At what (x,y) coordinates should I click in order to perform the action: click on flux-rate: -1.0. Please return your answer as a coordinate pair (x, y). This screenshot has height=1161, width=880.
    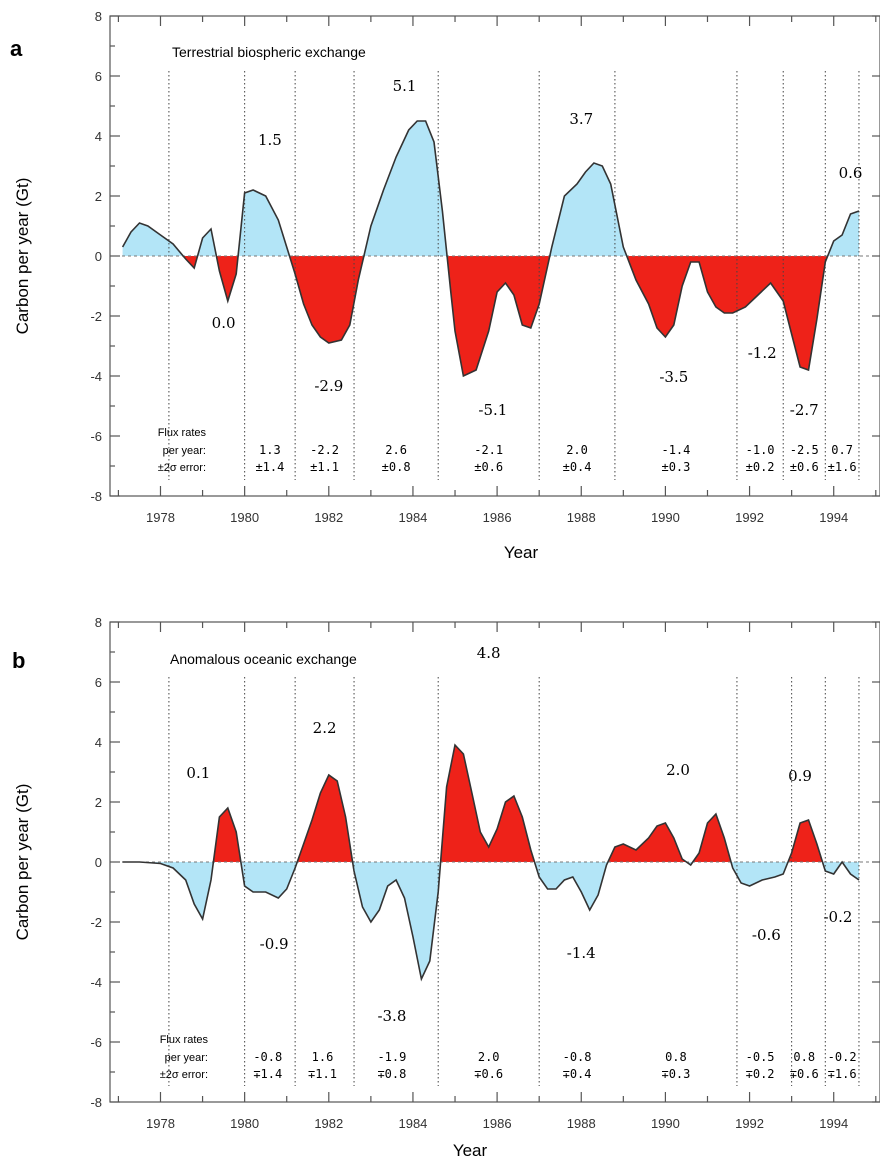
    Looking at the image, I should click on (760, 450).